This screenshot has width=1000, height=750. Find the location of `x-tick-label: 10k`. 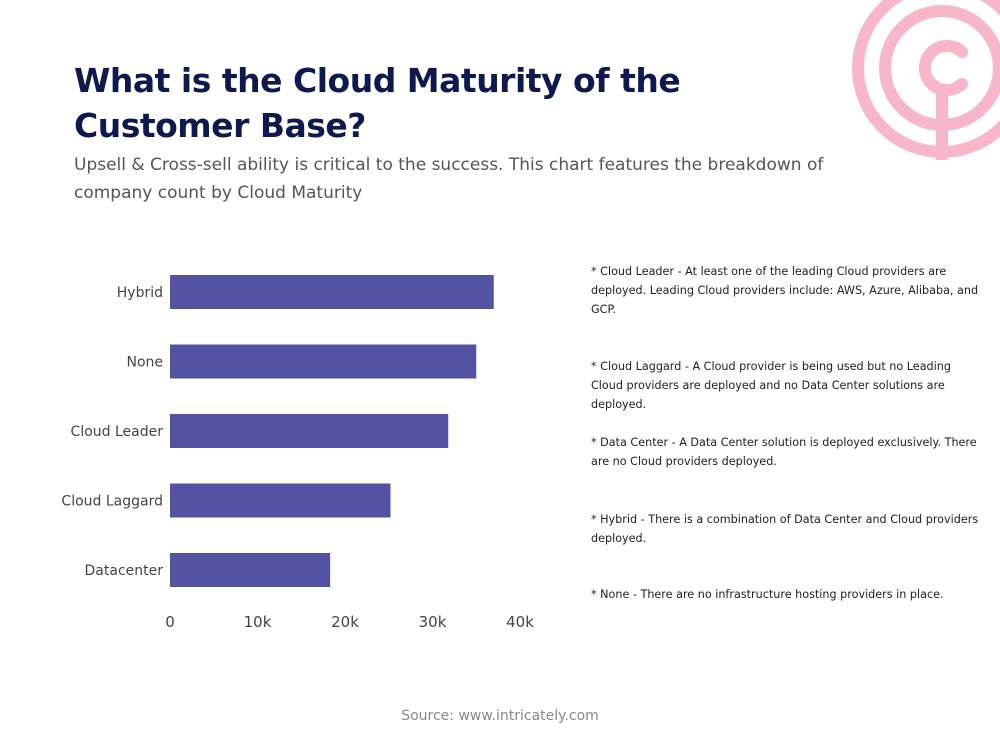

x-tick-label: 10k is located at coordinates (258, 622).